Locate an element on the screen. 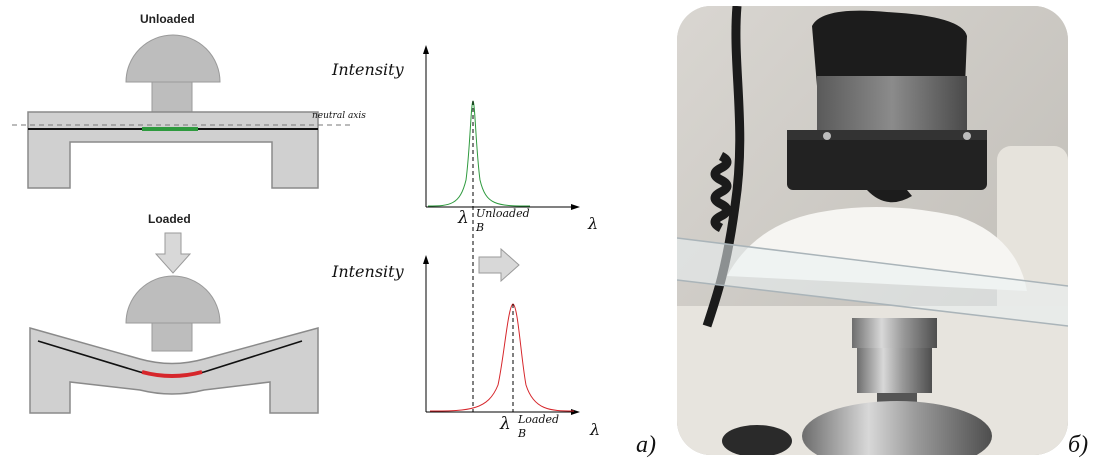 The image size is (1094, 461). down-arrow-icon is located at coordinates (173, 253).